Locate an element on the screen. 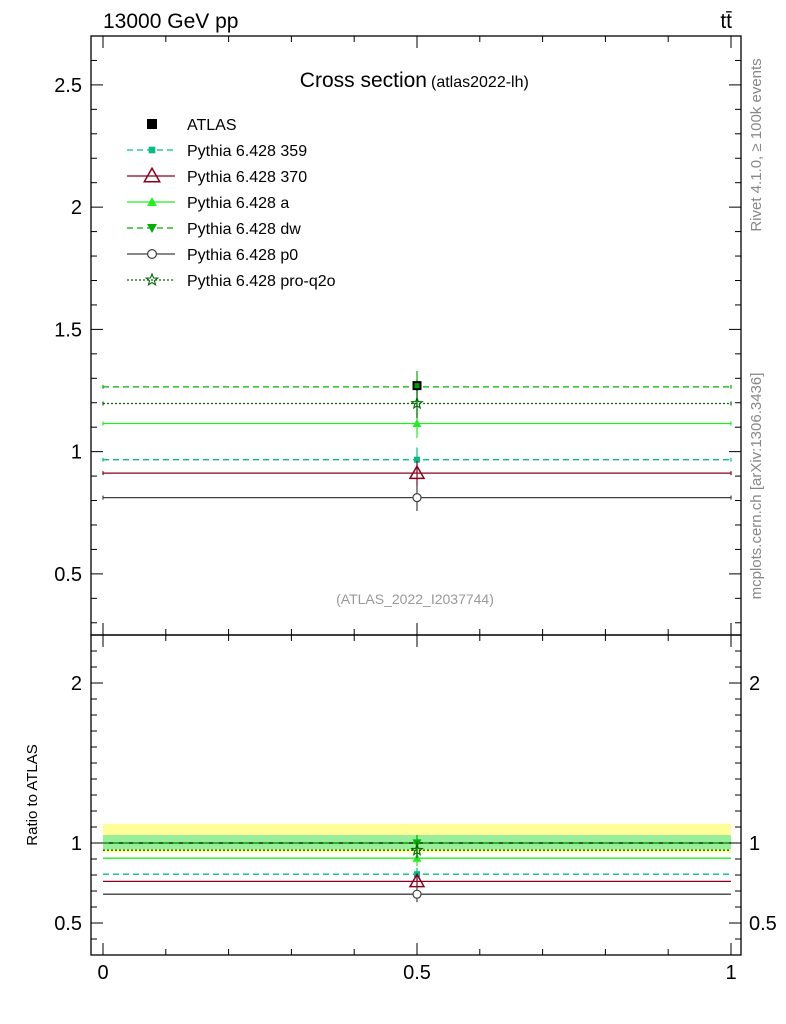 The image size is (786, 1024). data-point-overlay is located at coordinates (417, 386).